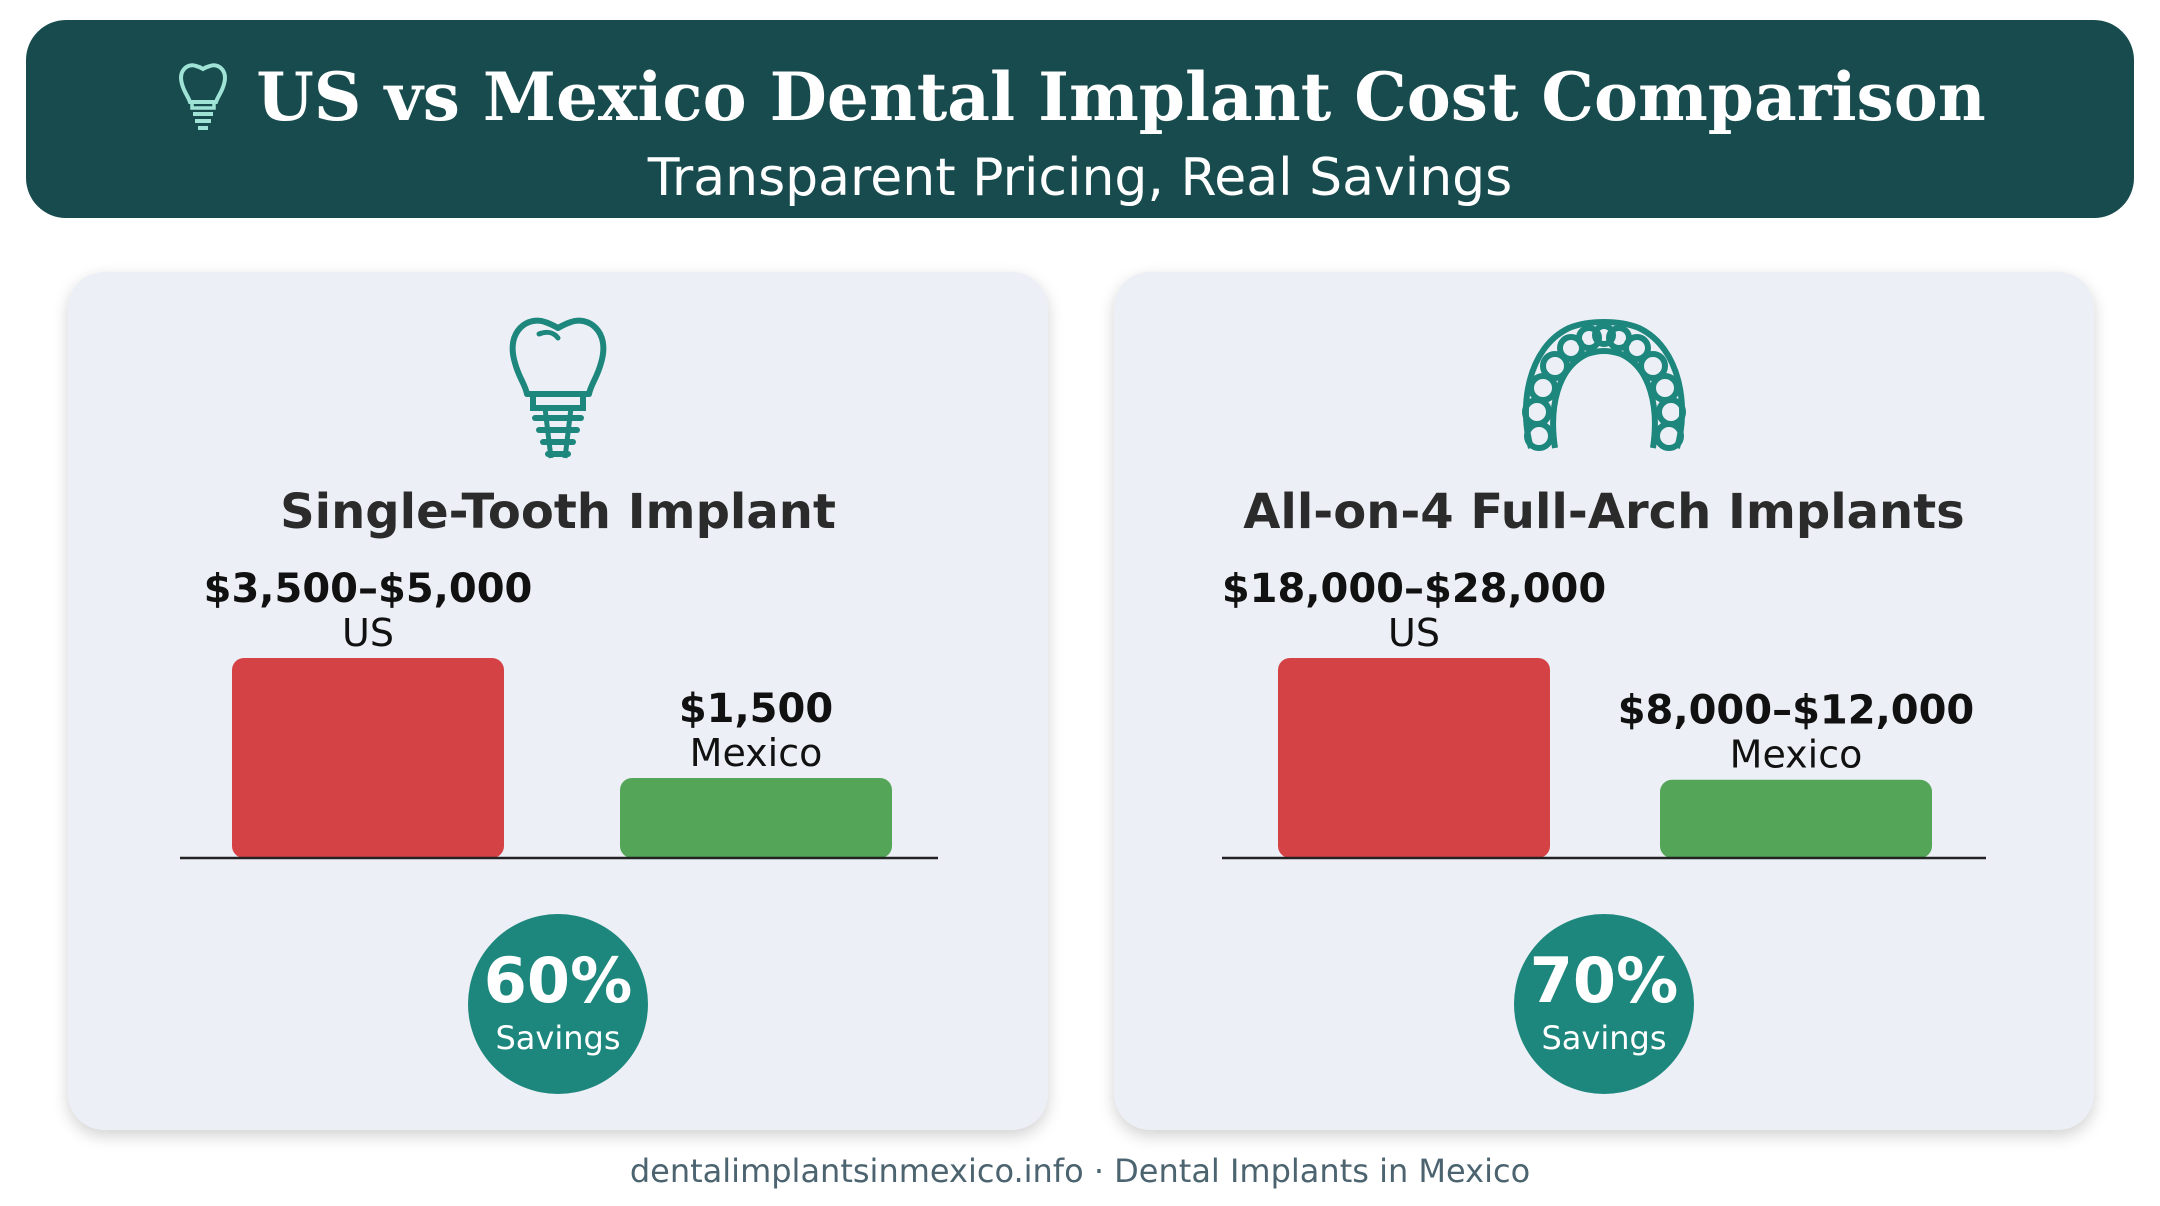 The width and height of the screenshot is (2160, 1206). What do you see at coordinates (558, 980) in the screenshot?
I see `savings-percent: 60%` at bounding box center [558, 980].